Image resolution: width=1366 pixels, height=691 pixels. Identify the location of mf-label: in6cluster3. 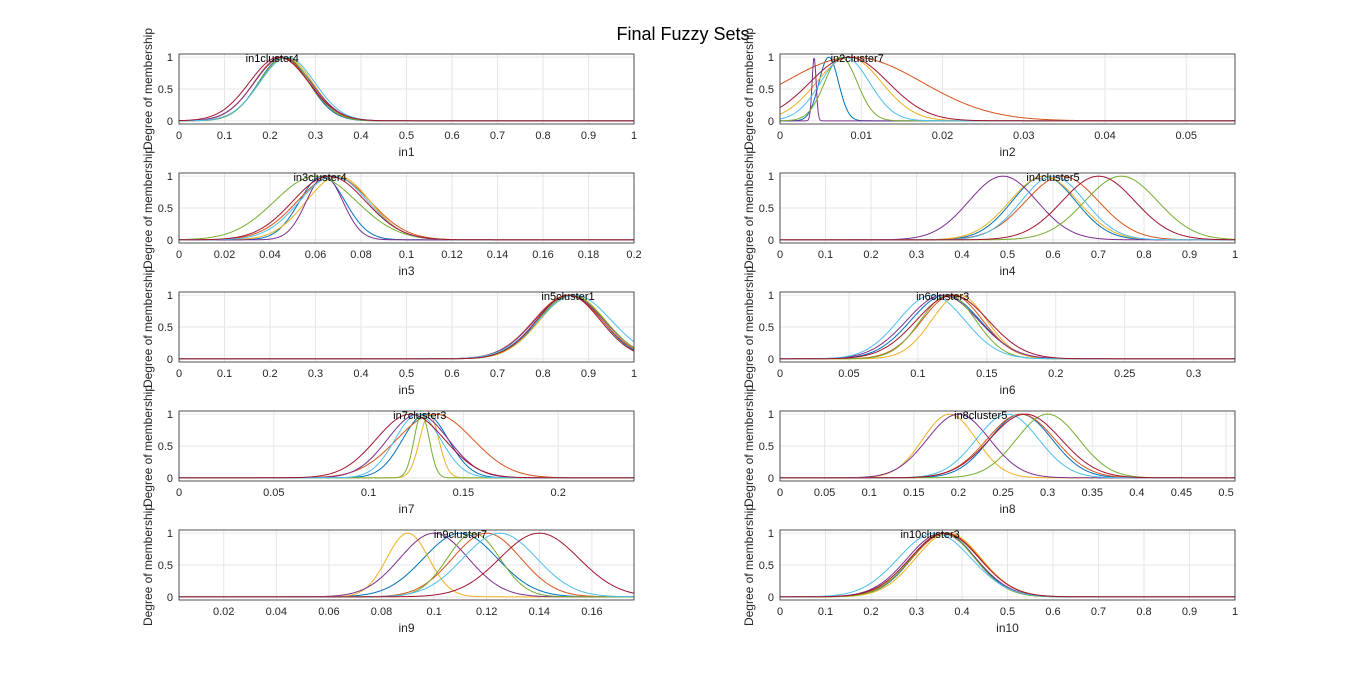
(942, 297).